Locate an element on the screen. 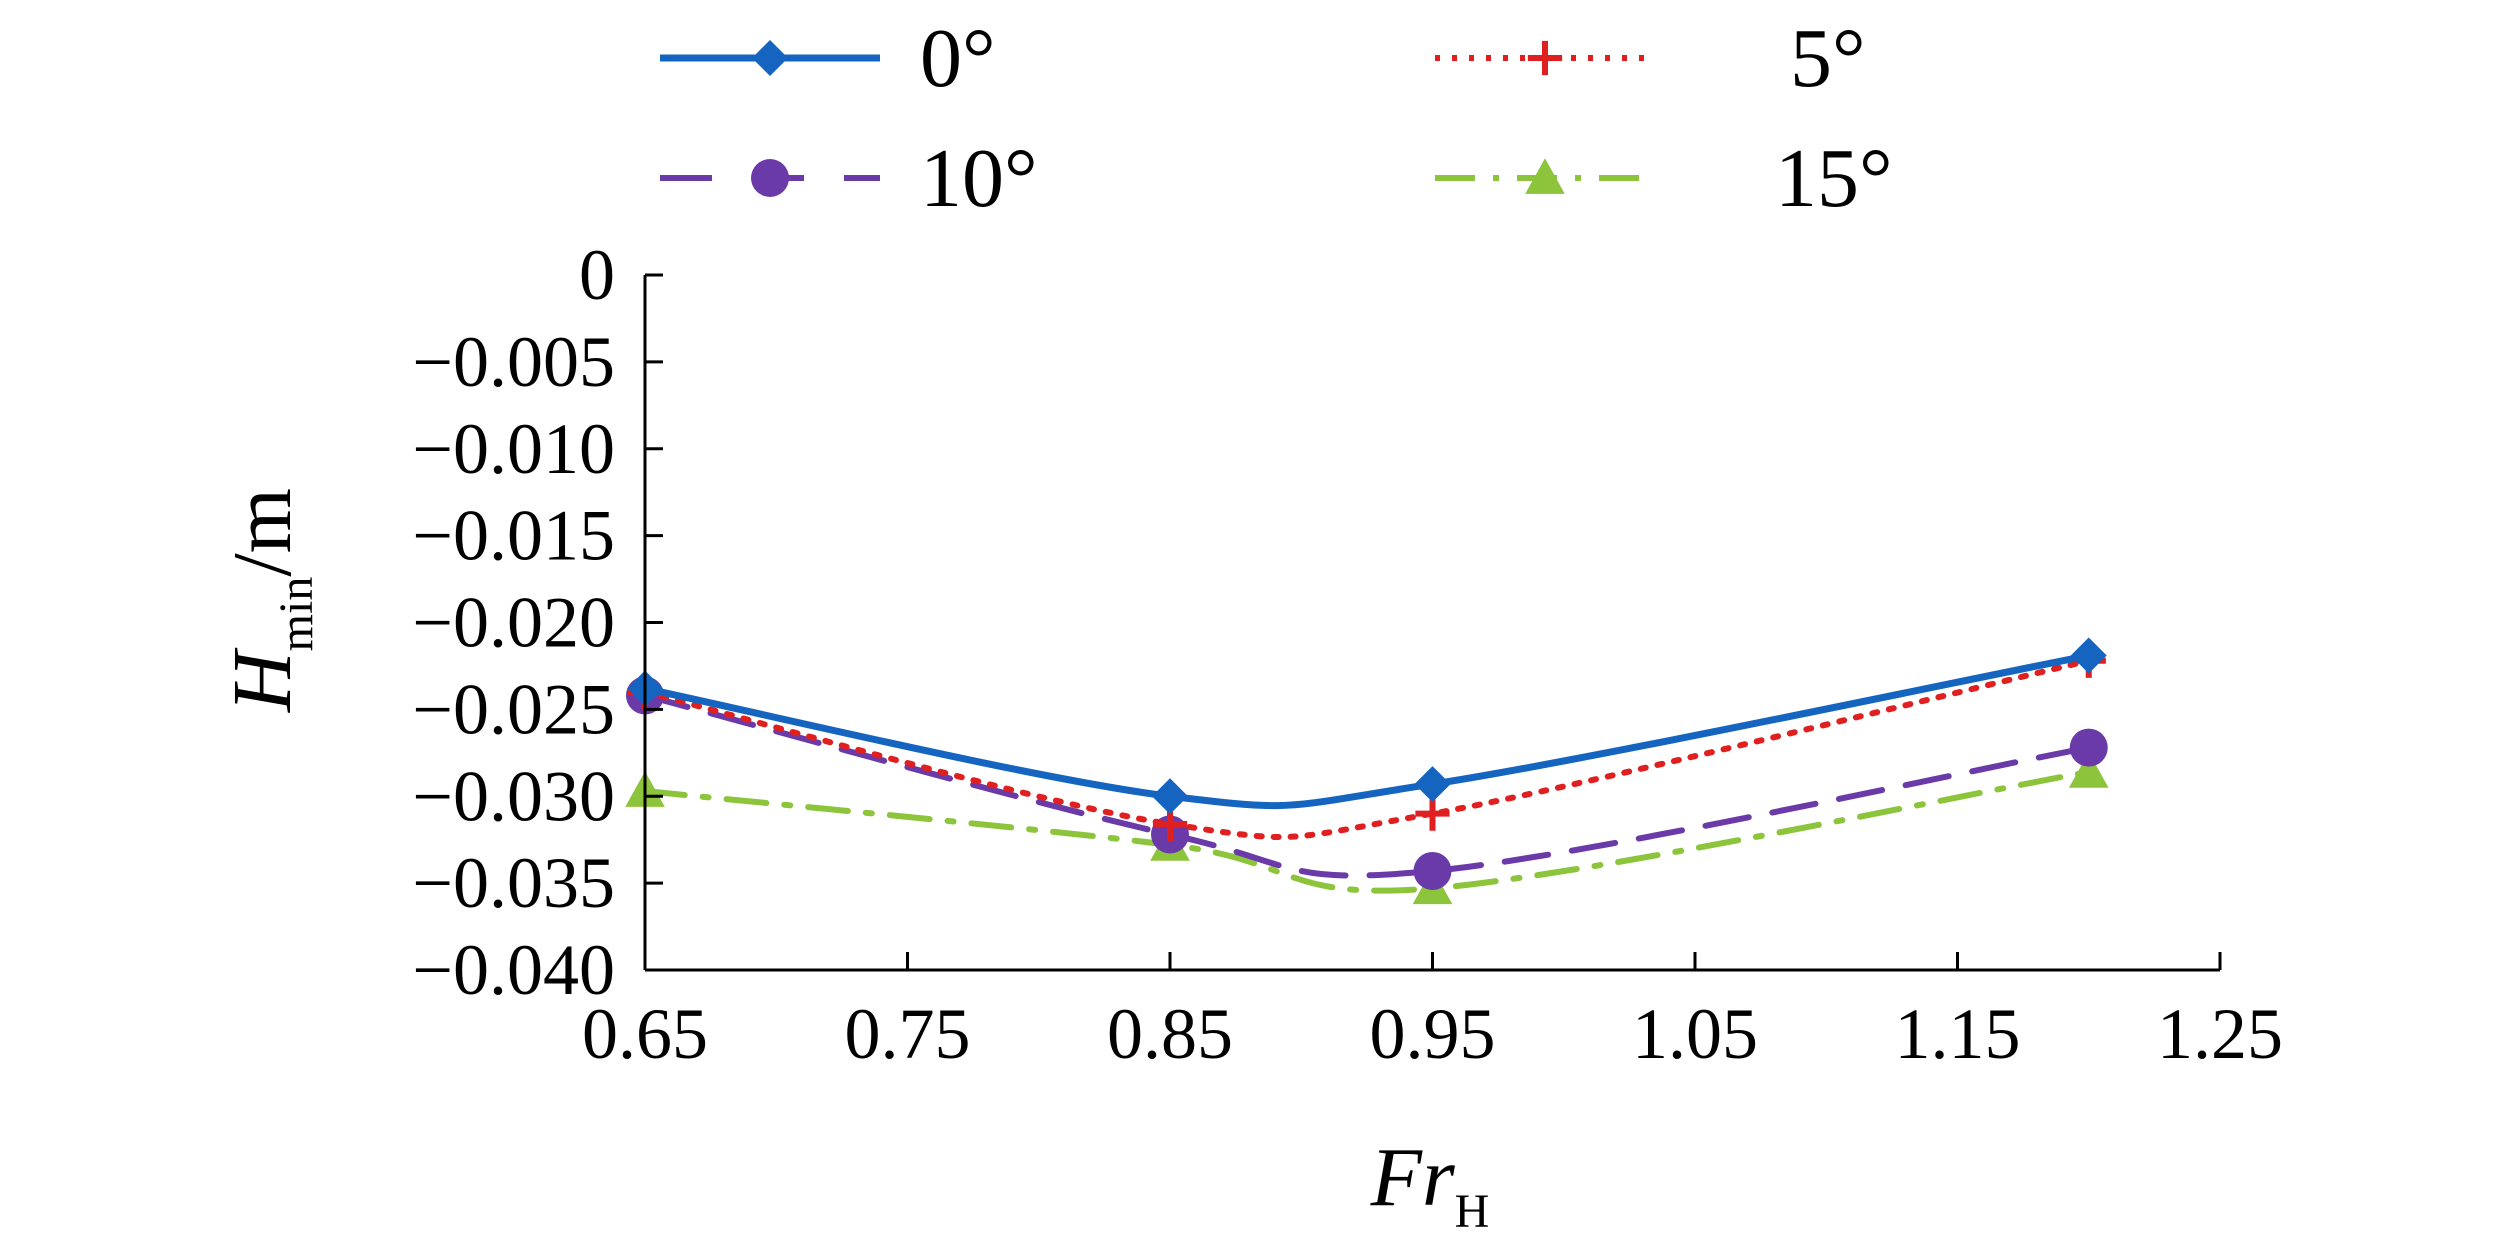 The height and width of the screenshot is (1260, 2520). y-axis-title: Hmin/m is located at coordinates (269, 600).